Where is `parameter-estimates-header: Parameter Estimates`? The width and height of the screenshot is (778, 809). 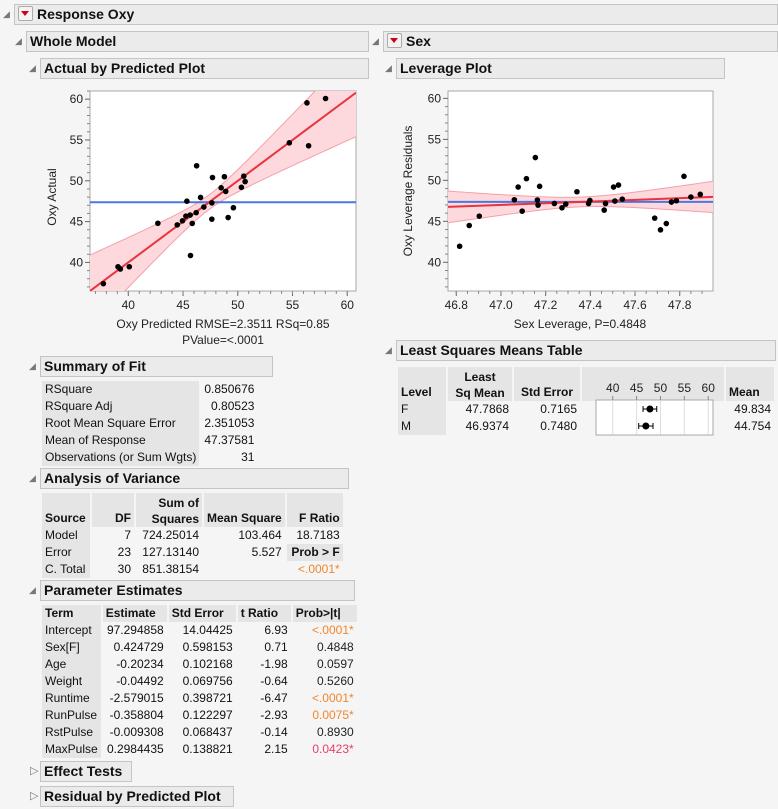 parameter-estimates-header: Parameter Estimates is located at coordinates (197, 590).